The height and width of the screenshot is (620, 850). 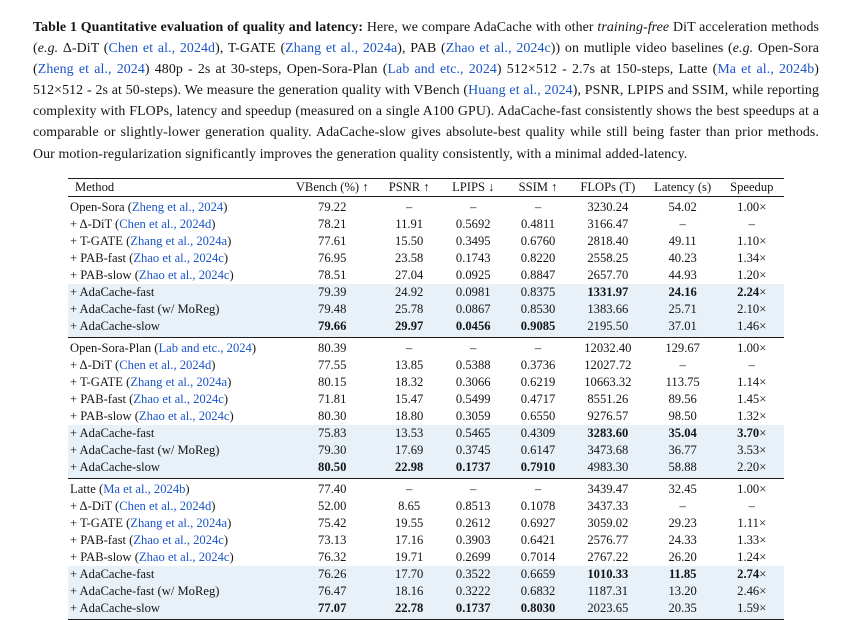 I want to click on value-cell: 0.0981, so click(x=473, y=291).